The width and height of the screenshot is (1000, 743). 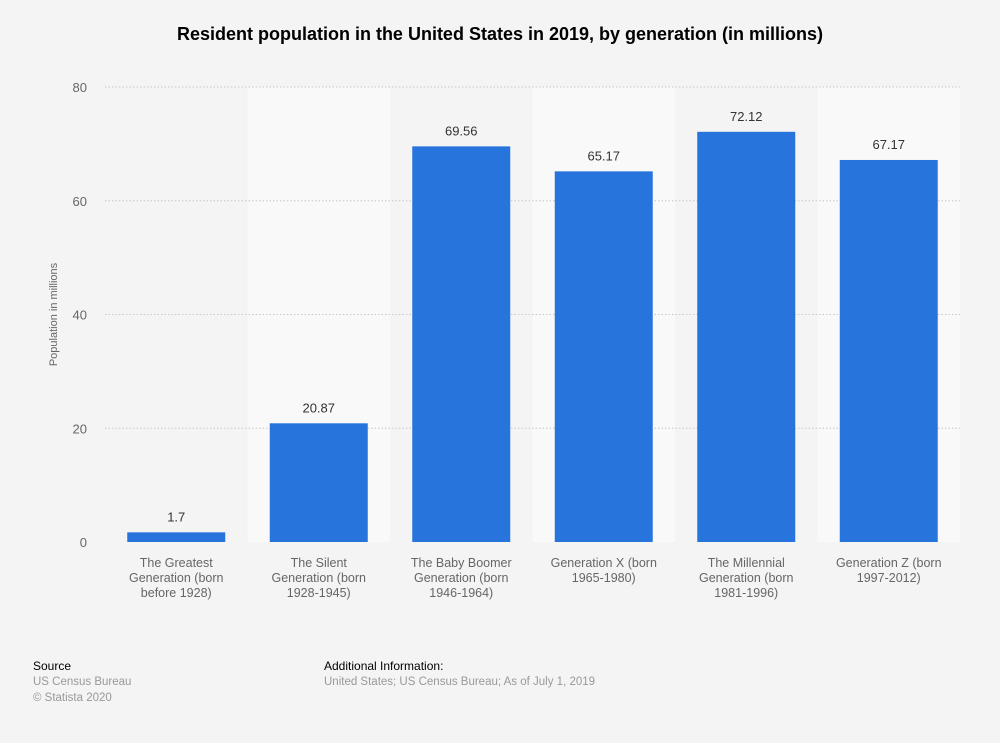 I want to click on y-tick-label: 80, so click(x=80, y=87).